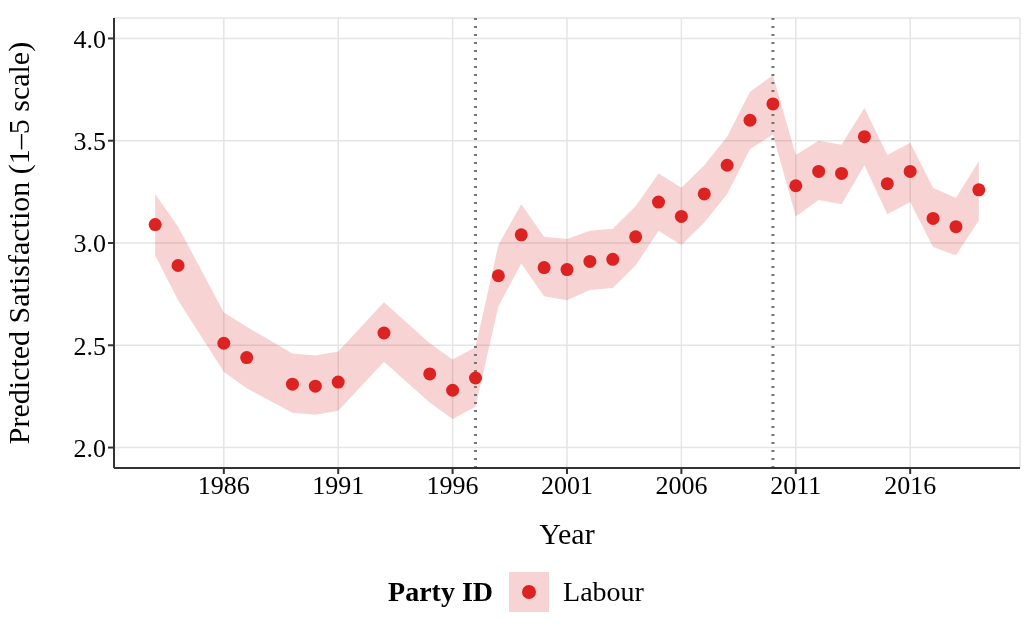 Image resolution: width=1032 pixels, height=641 pixels. I want to click on x-tick-label: 2006, so click(681, 486).